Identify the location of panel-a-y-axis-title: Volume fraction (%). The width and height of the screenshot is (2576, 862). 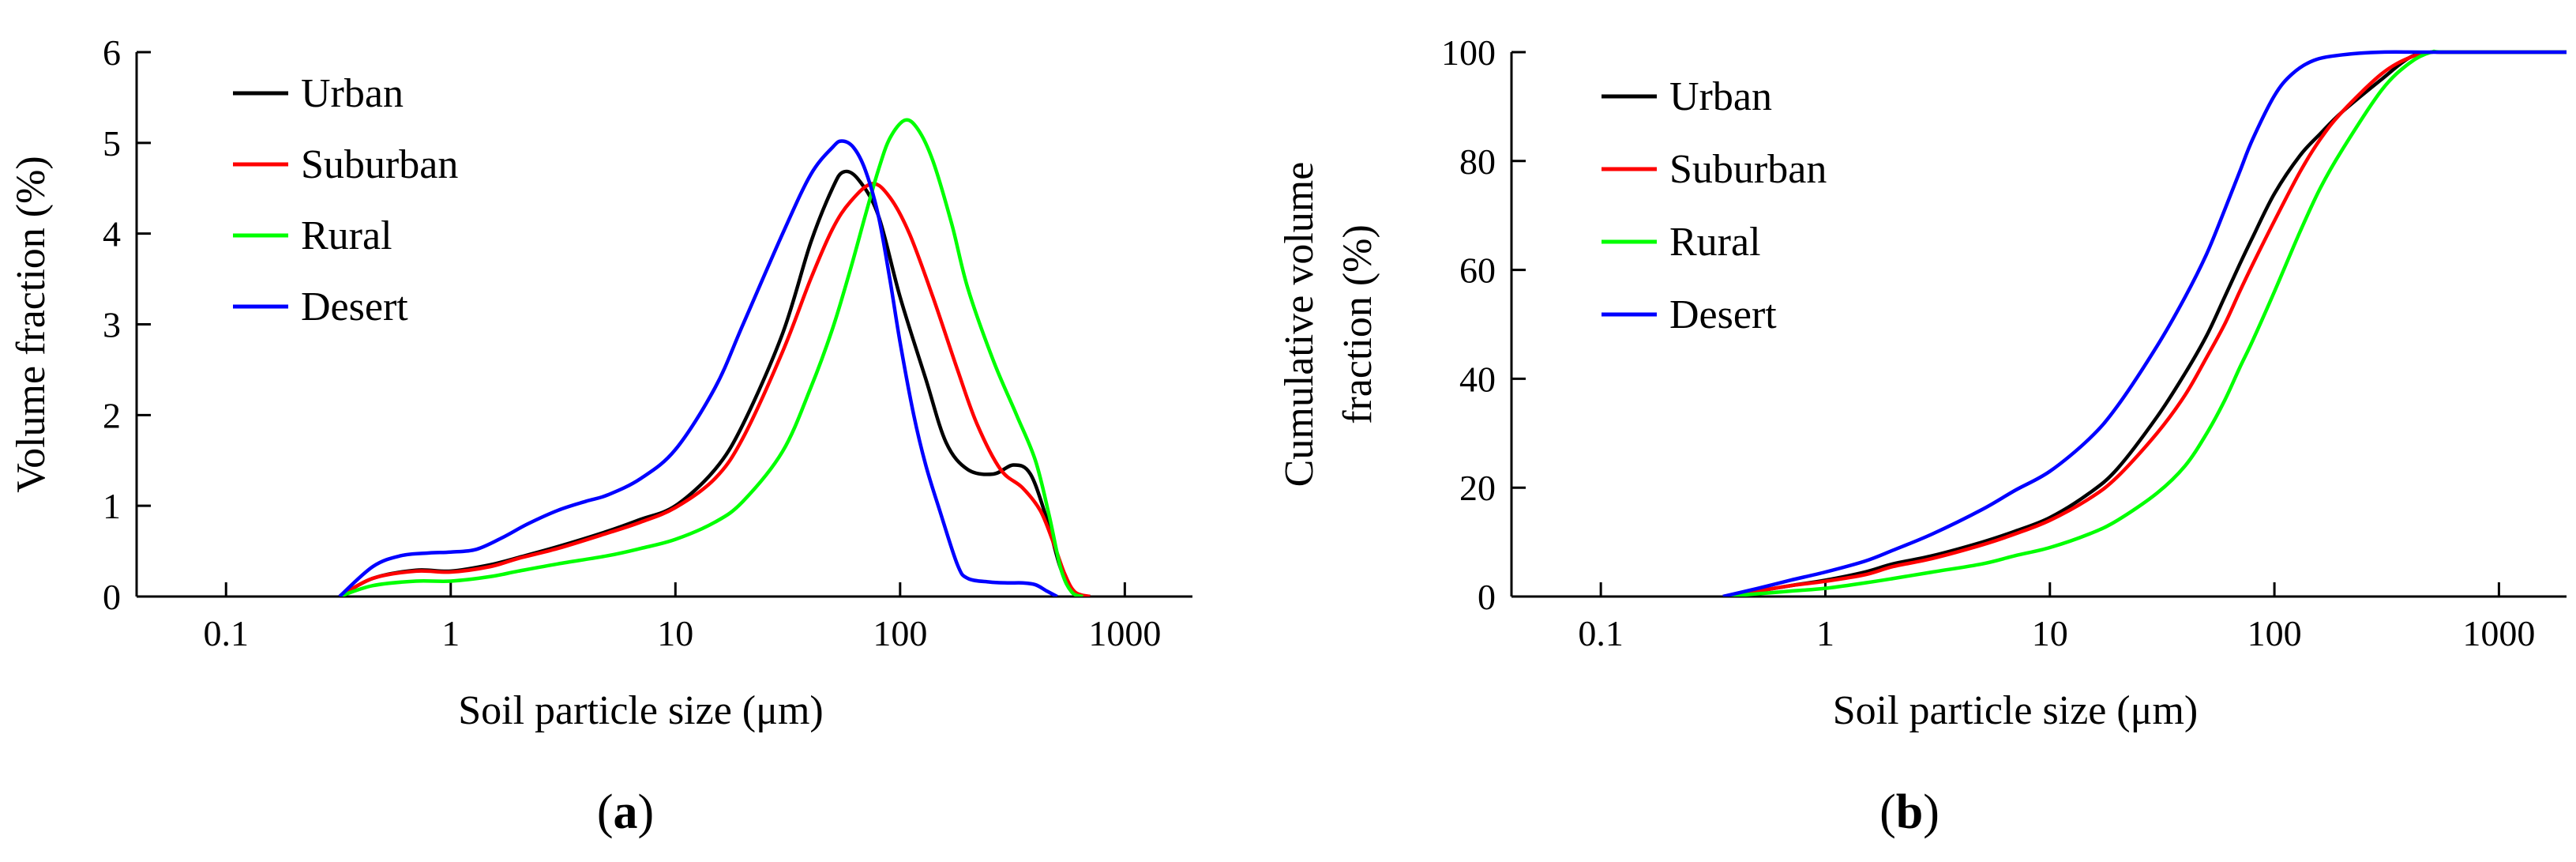
(31, 324).